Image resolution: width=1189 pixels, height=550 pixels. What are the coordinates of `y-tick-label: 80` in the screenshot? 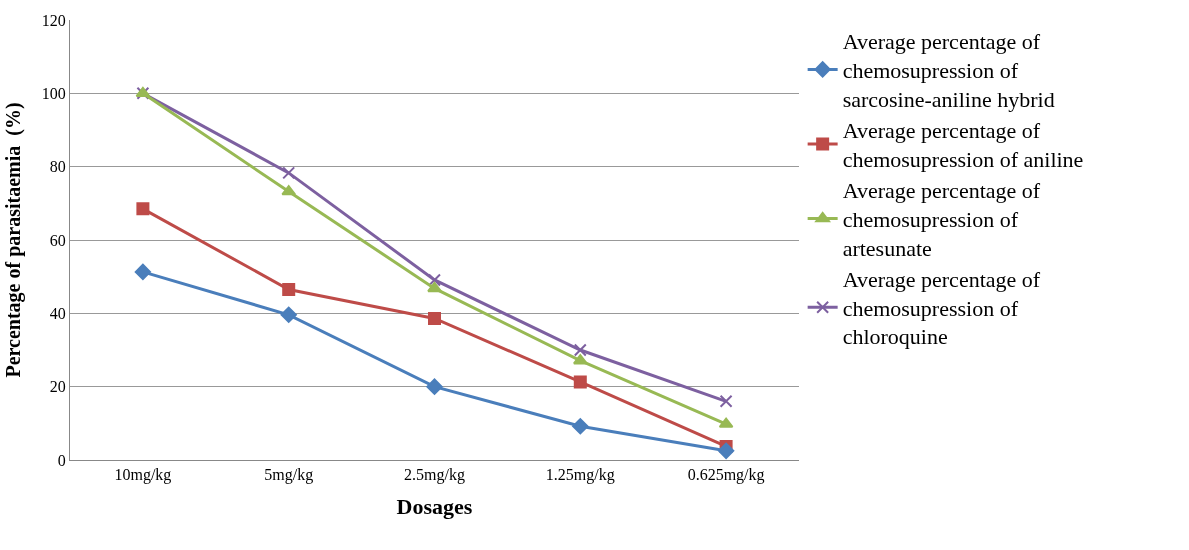 It's located at (57, 167).